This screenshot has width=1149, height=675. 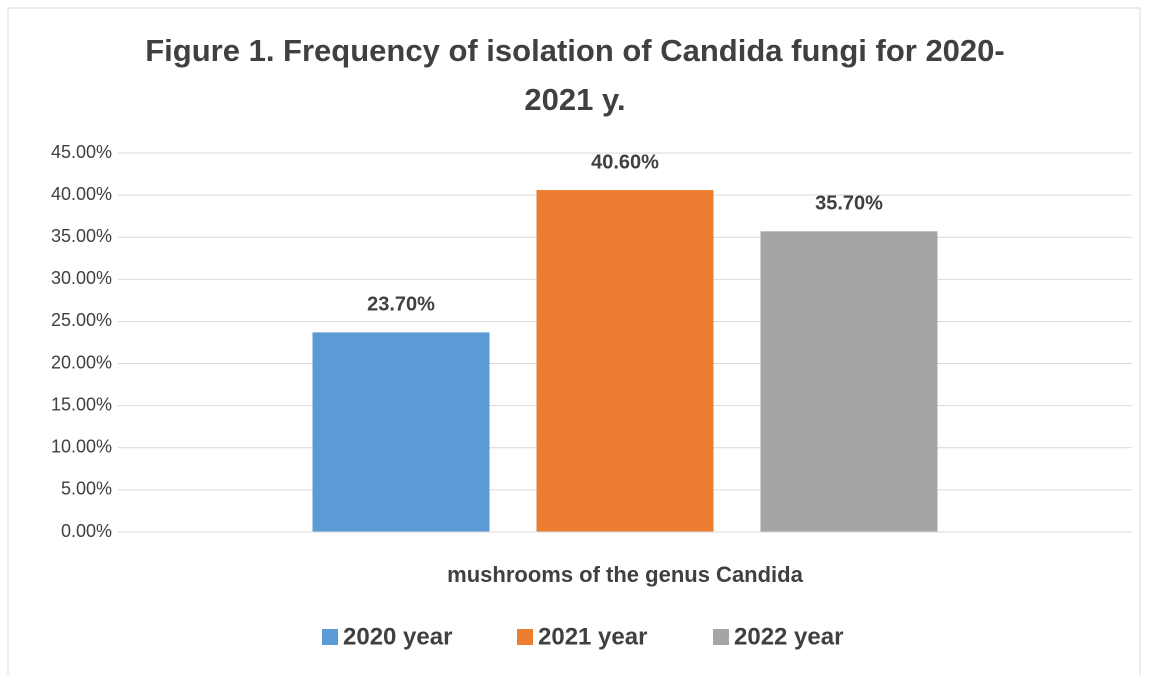 What do you see at coordinates (81, 404) in the screenshot?
I see `y-tick-label: 15.00%` at bounding box center [81, 404].